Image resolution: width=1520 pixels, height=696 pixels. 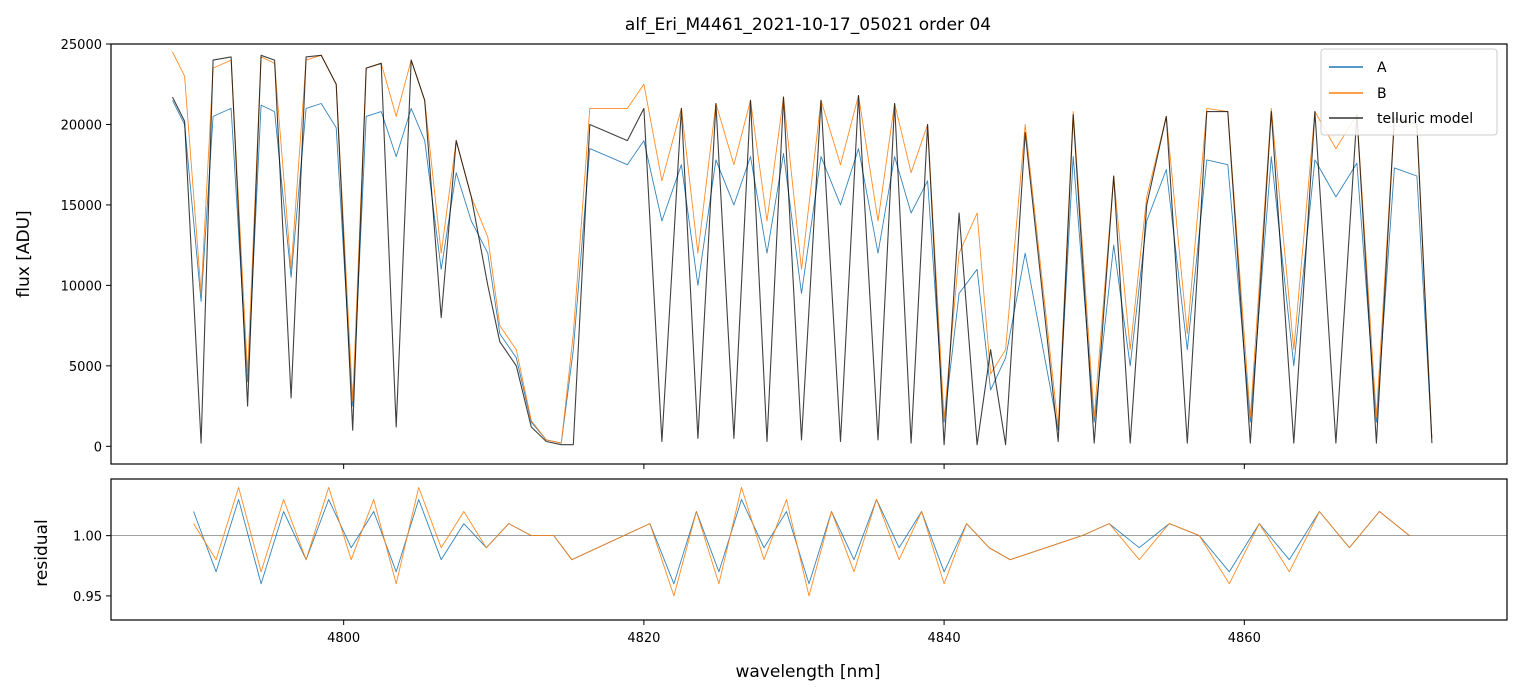 What do you see at coordinates (81, 286) in the screenshot?
I see `flux-tick-label: 10000` at bounding box center [81, 286].